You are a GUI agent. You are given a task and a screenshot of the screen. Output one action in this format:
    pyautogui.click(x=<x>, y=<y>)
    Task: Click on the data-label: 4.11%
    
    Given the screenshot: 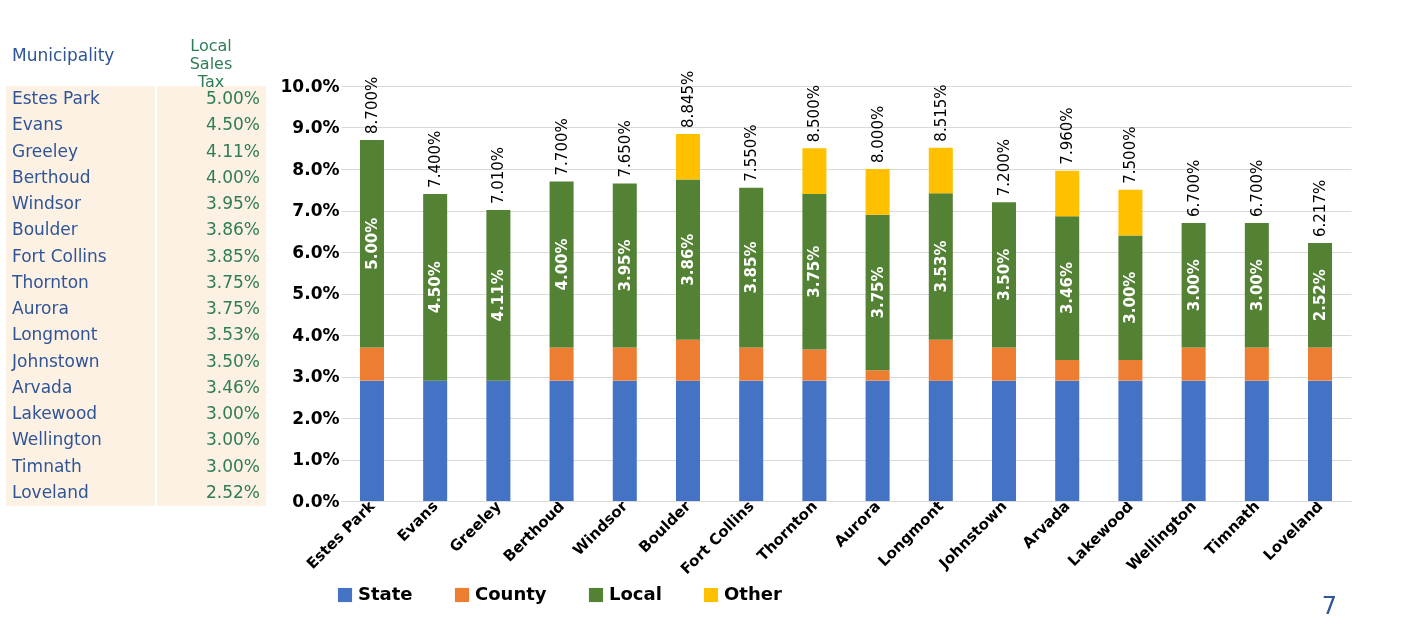 What is the action you would take?
    pyautogui.click(x=498, y=295)
    